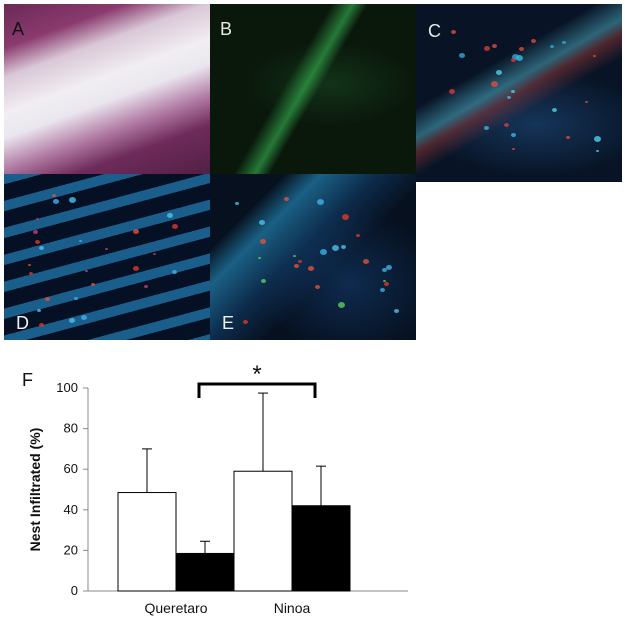 The height and width of the screenshot is (619, 625). What do you see at coordinates (313, 89) in the screenshot?
I see `micrograph-panel-b: B` at bounding box center [313, 89].